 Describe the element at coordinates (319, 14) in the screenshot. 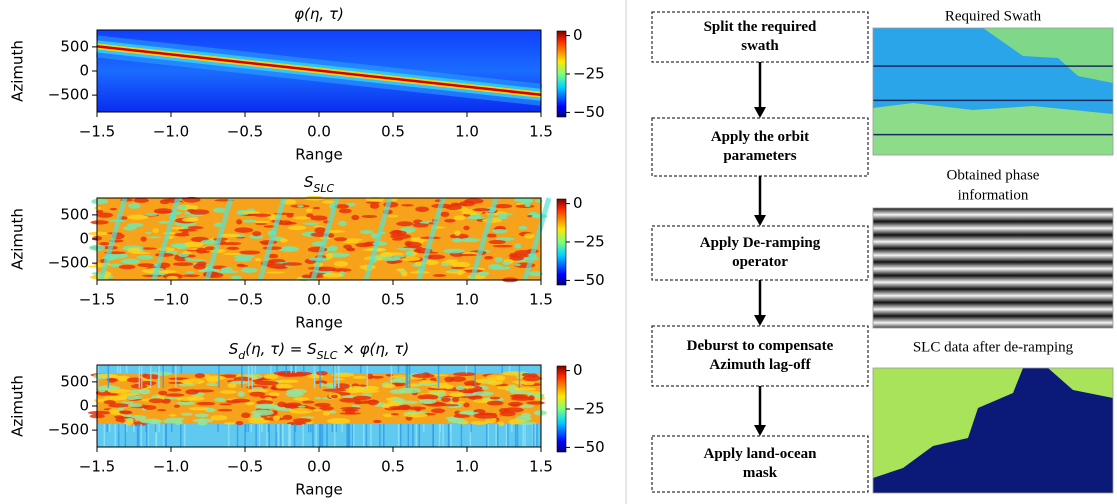

I see `chart-title: φ(η, τ)` at that location.